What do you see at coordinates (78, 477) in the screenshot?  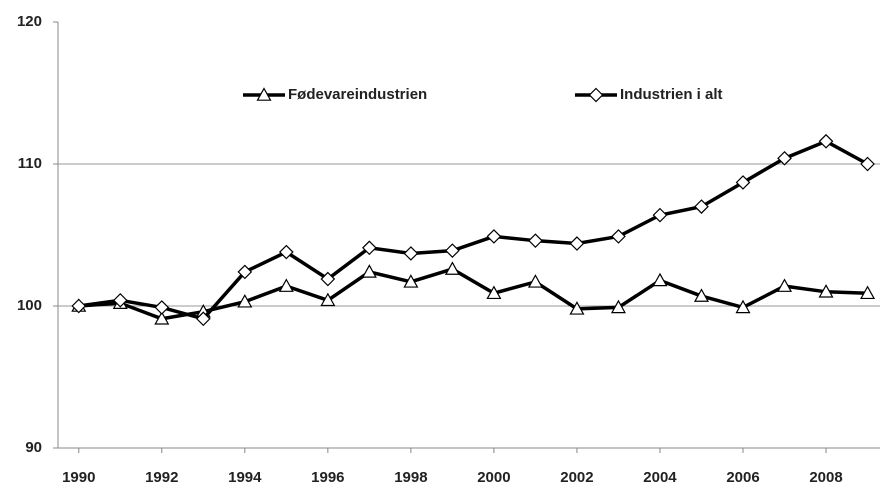 I see `x-tick-label: 1990` at bounding box center [78, 477].